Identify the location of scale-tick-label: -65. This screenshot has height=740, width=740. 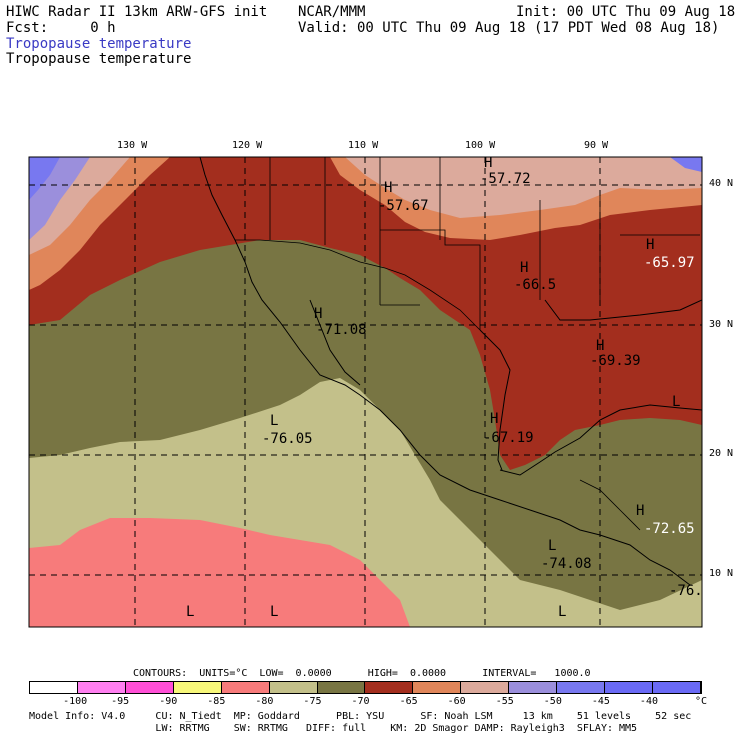
(408, 701).